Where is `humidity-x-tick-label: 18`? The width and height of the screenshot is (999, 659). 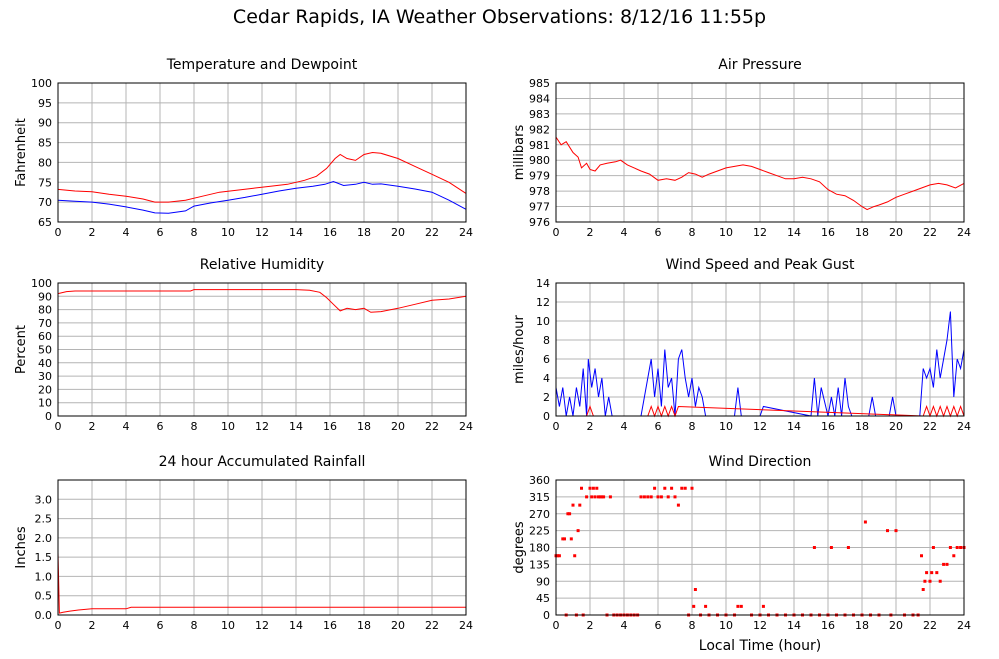 humidity-x-tick-label: 18 is located at coordinates (364, 426).